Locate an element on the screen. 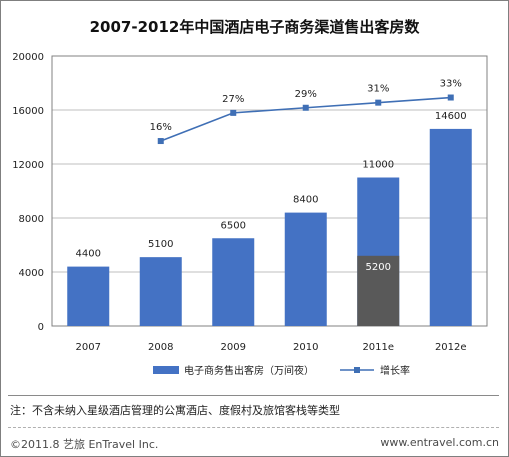 Image resolution: width=509 pixels, height=457 pixels. x-tick-label: 2007 is located at coordinates (88, 347).